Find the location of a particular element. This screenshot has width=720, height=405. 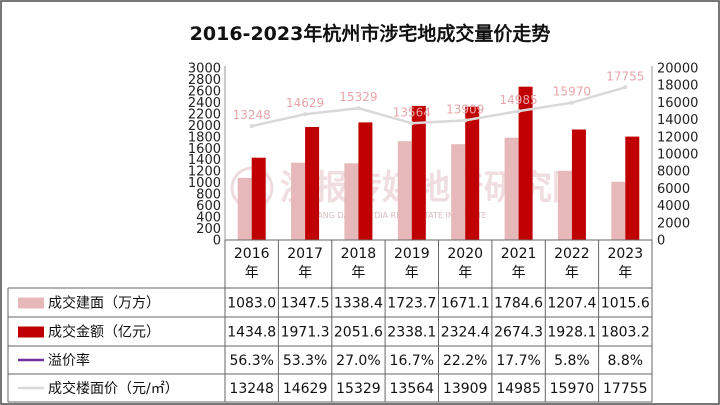

table-cell-2-1: 53.3% is located at coordinates (305, 361).